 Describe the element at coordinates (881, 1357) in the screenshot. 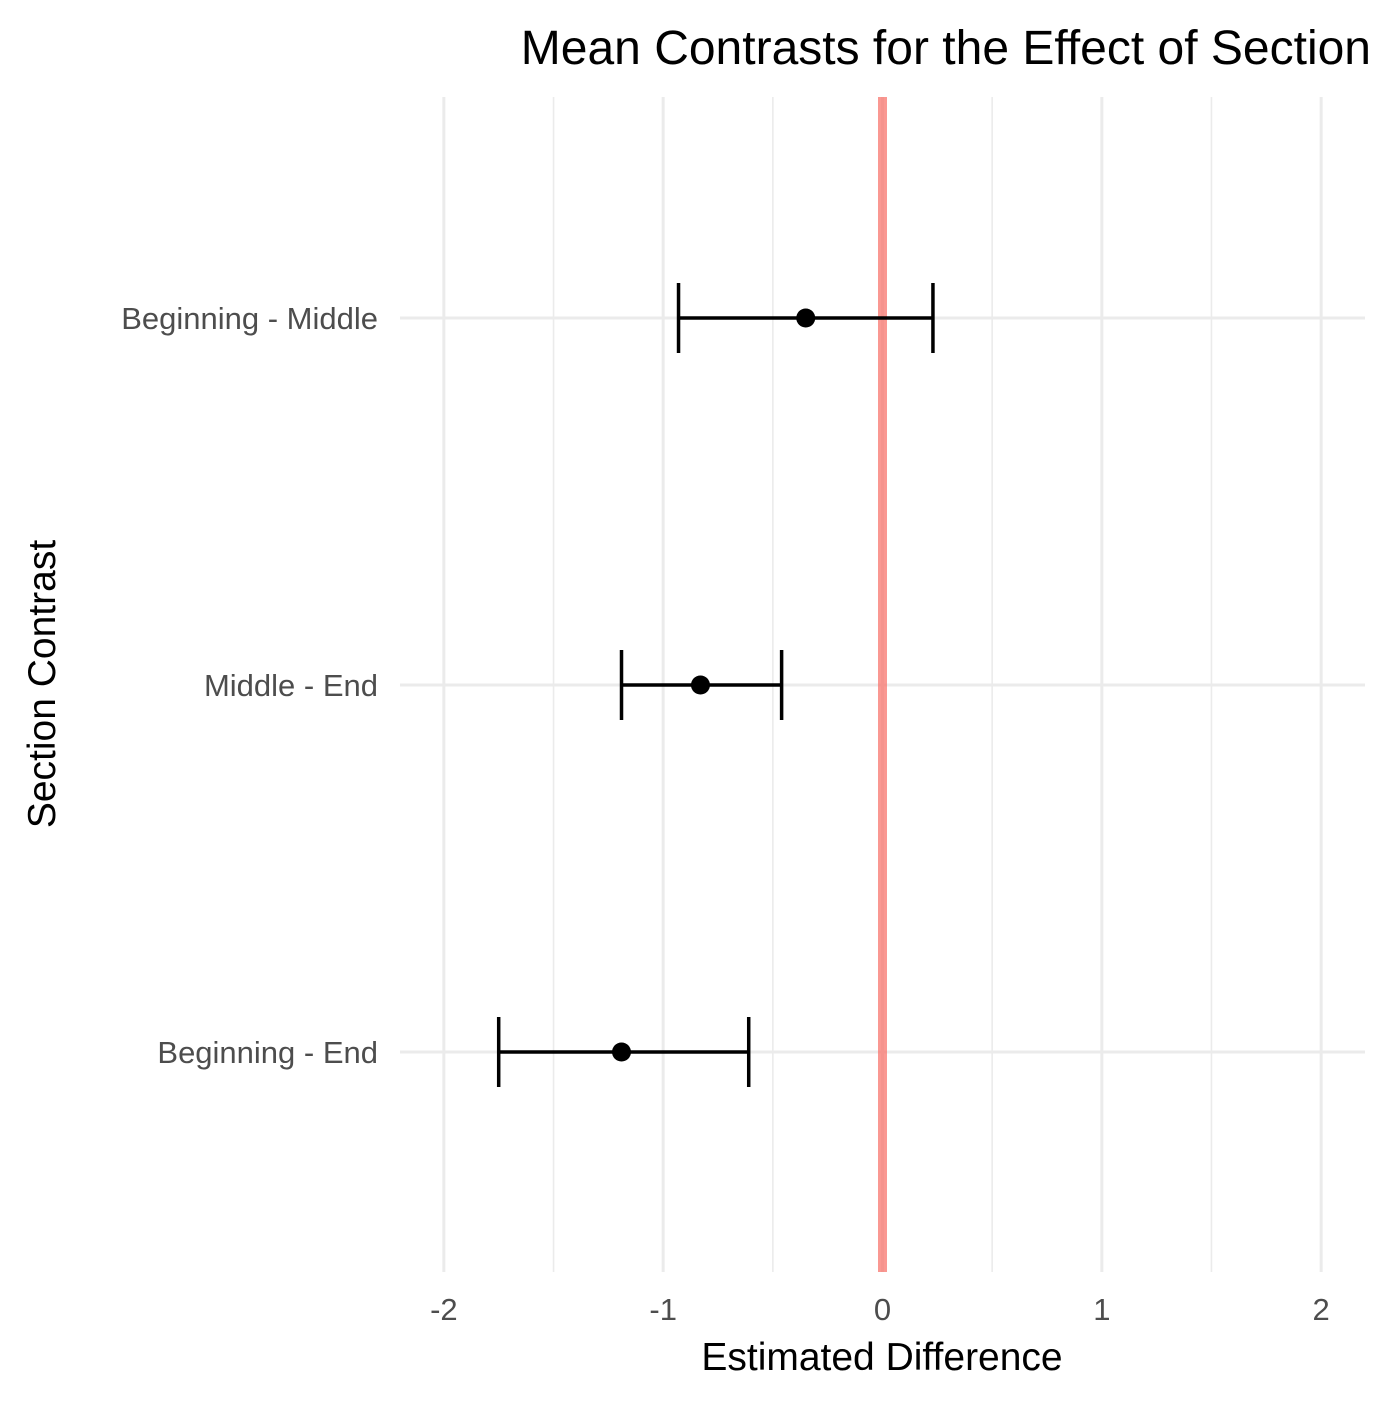

I see `x-axis-title: Estimated Difference` at that location.